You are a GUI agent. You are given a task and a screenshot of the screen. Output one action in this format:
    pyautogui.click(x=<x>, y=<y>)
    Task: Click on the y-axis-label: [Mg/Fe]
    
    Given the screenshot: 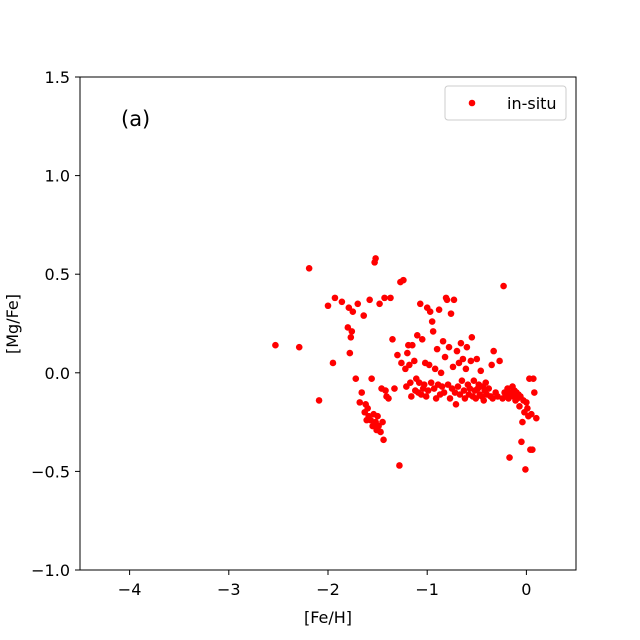 What is the action you would take?
    pyautogui.click(x=12, y=324)
    